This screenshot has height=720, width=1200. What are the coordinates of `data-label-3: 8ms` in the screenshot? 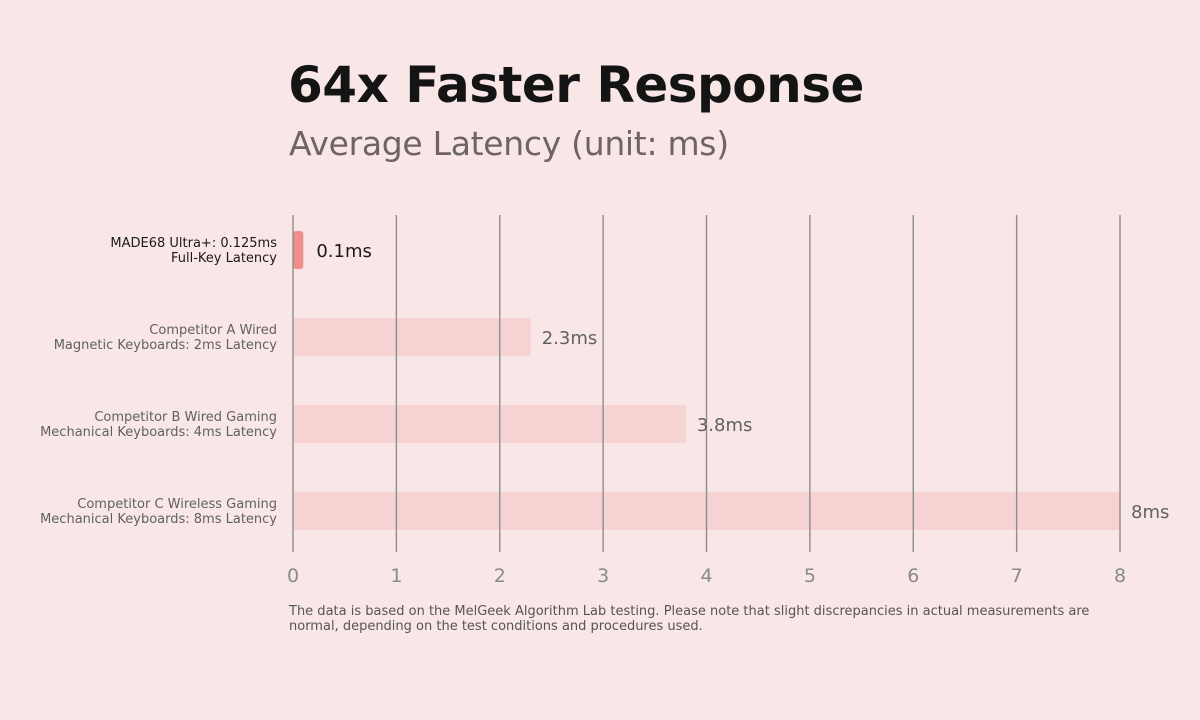 It's located at (1150, 512).